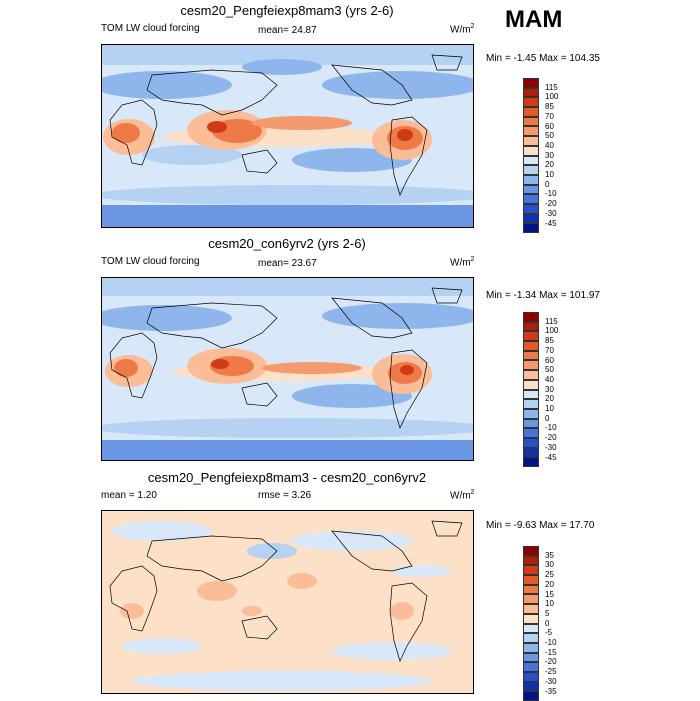  Describe the element at coordinates (287, 263) in the screenshot. I see `panel-mean-label: mean= 23.67` at that location.